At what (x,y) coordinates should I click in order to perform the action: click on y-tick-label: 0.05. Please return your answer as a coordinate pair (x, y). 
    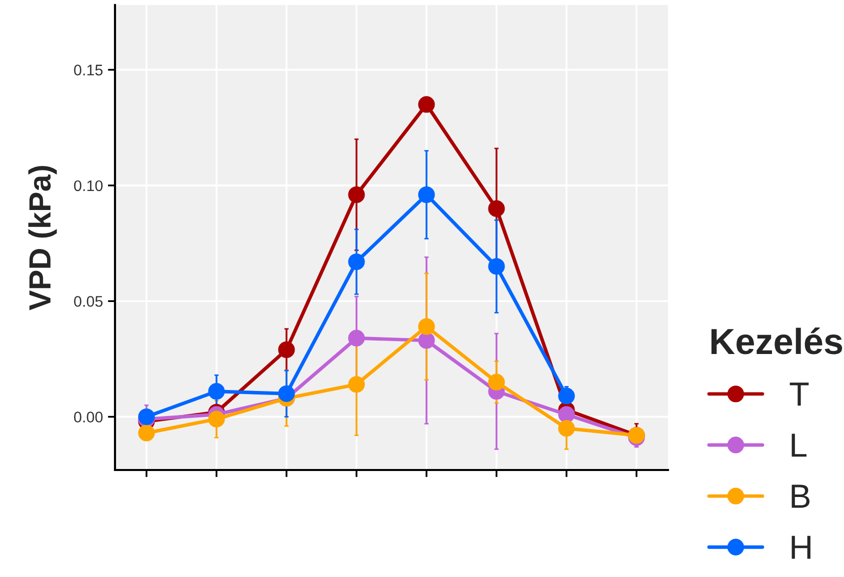
    Looking at the image, I should click on (88, 301).